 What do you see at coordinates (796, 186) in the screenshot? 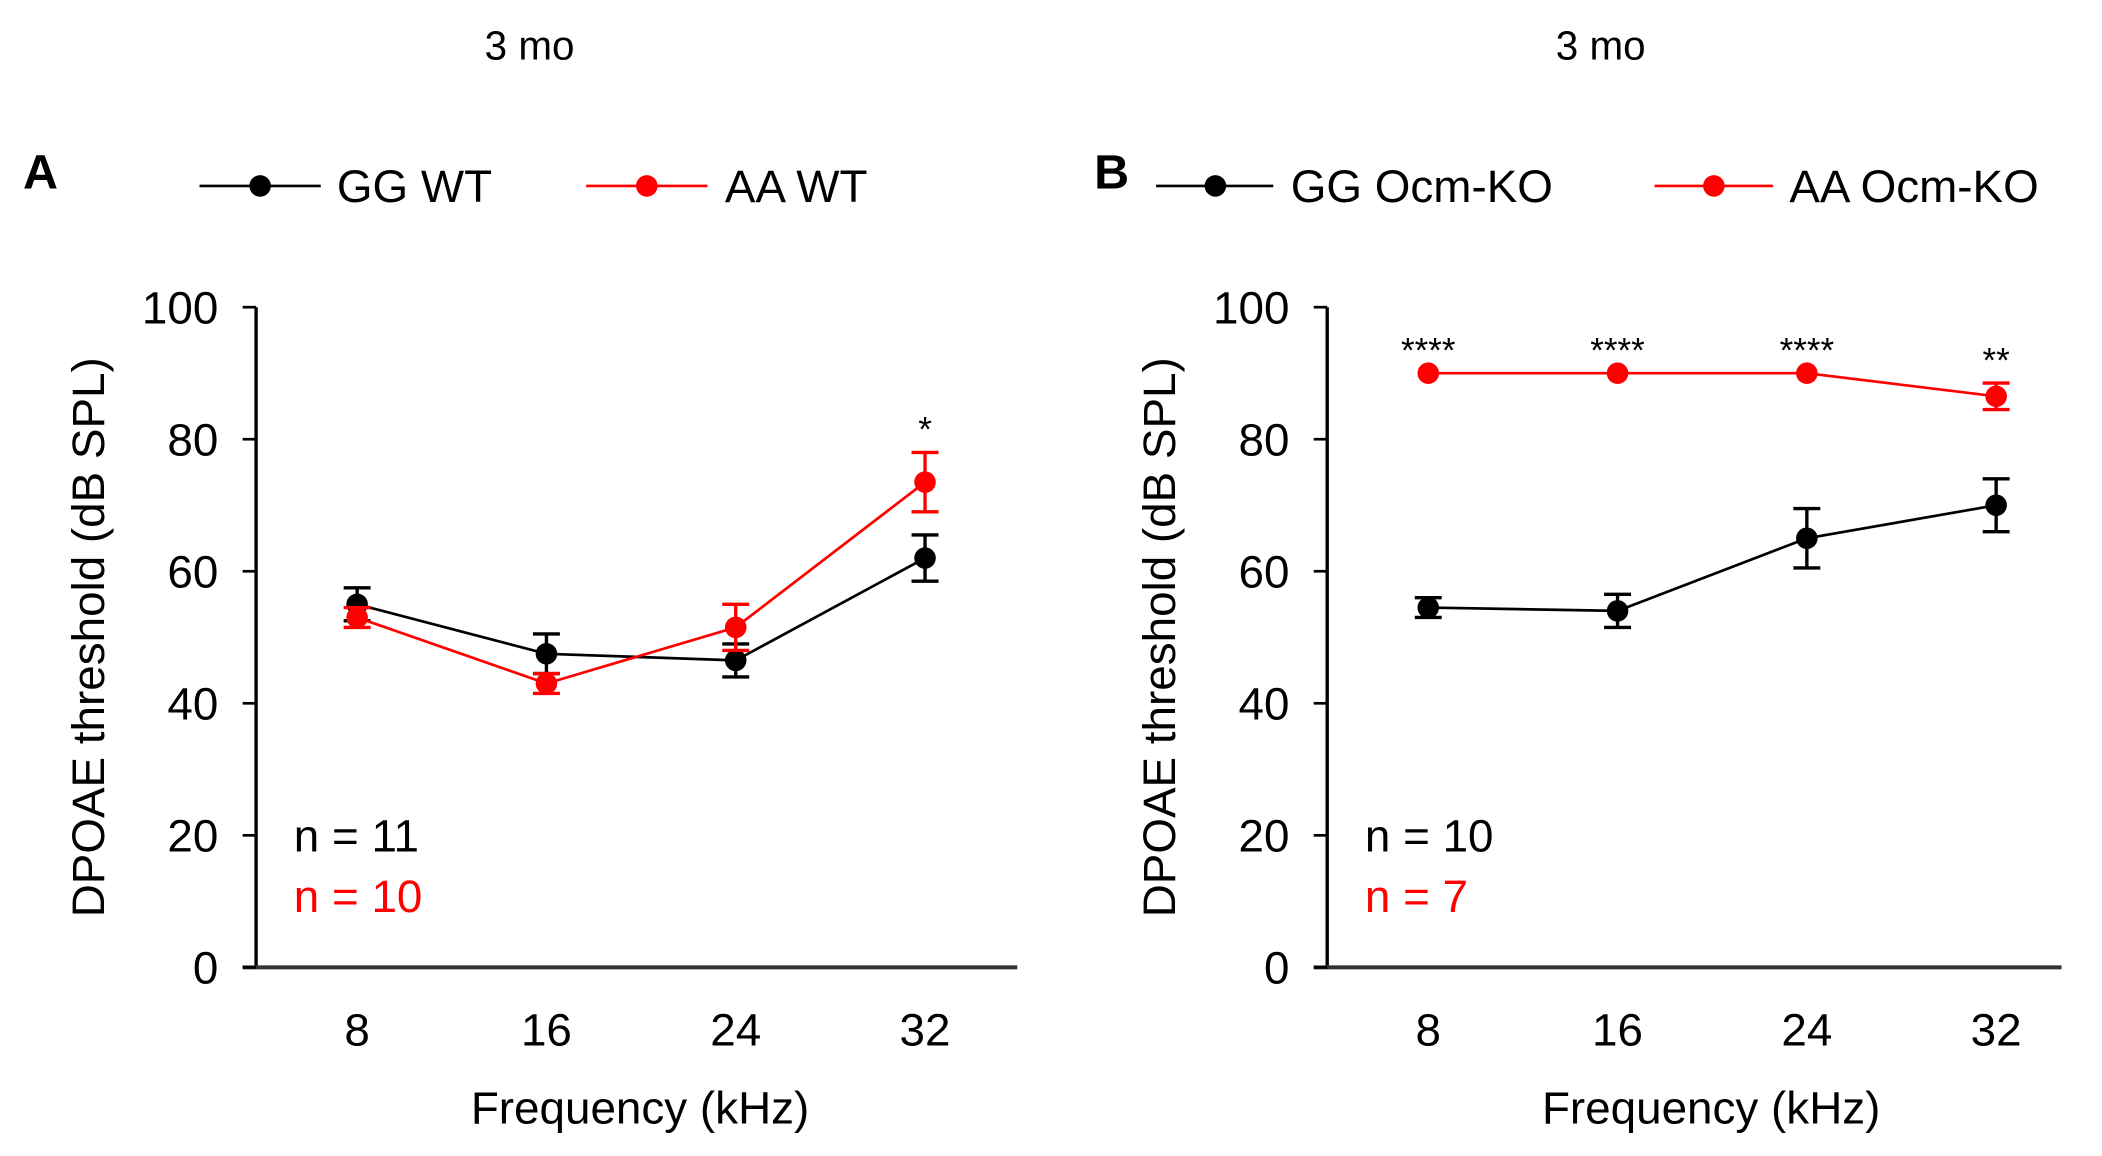
I see `legend-label: AA WT` at bounding box center [796, 186].